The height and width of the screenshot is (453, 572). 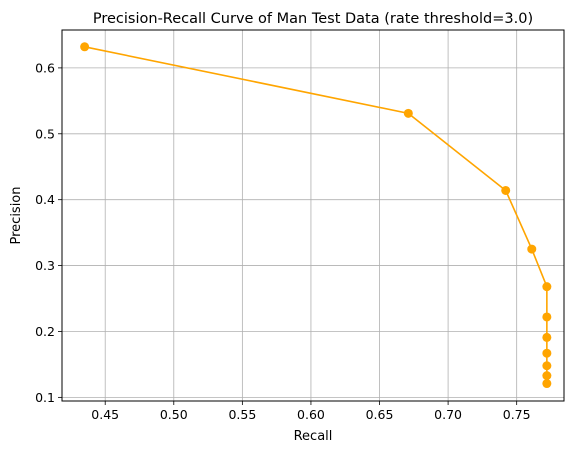 What do you see at coordinates (45, 133) in the screenshot?
I see `y-tick-label: 0.5` at bounding box center [45, 133].